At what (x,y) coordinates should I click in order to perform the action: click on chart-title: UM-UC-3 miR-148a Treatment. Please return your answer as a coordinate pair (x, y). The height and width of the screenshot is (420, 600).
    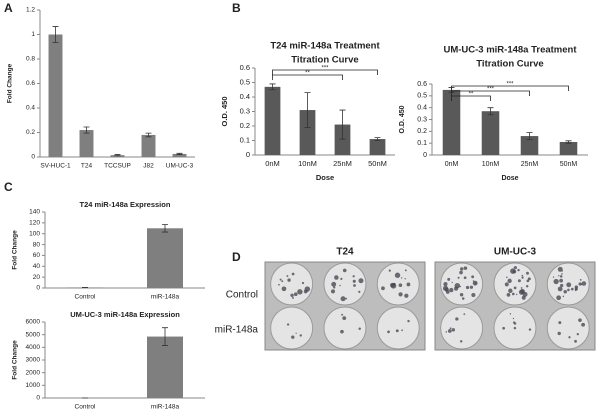
    Looking at the image, I should click on (510, 50).